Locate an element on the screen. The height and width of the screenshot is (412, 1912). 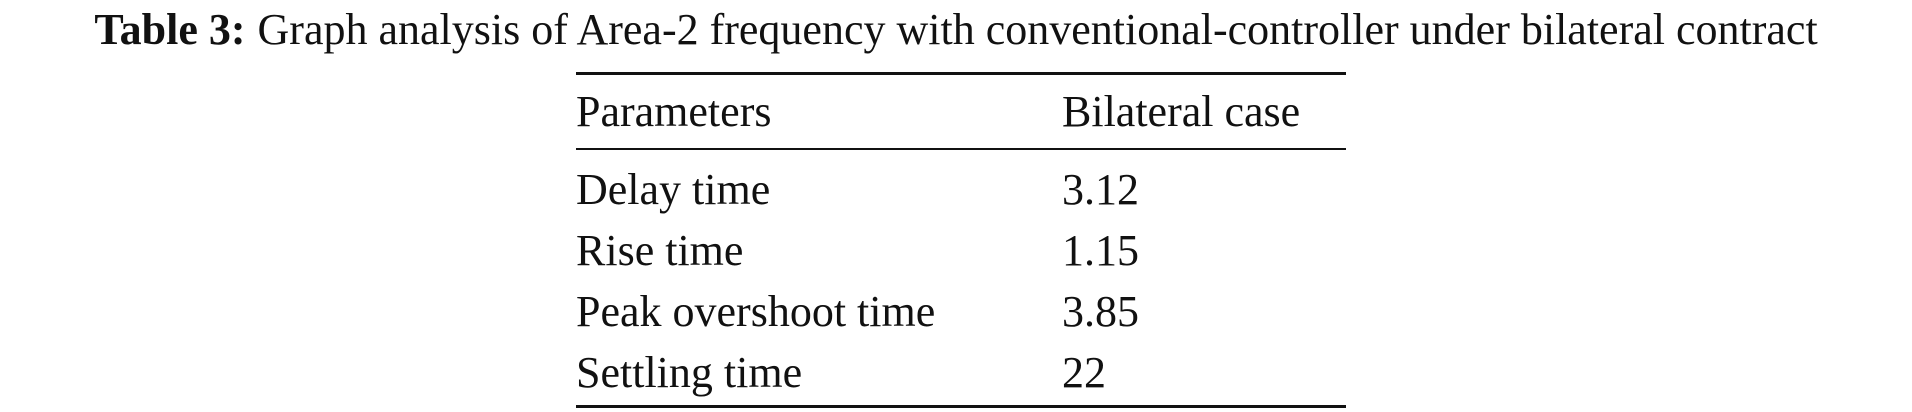
table-cell: 1.15 is located at coordinates (1100, 250).